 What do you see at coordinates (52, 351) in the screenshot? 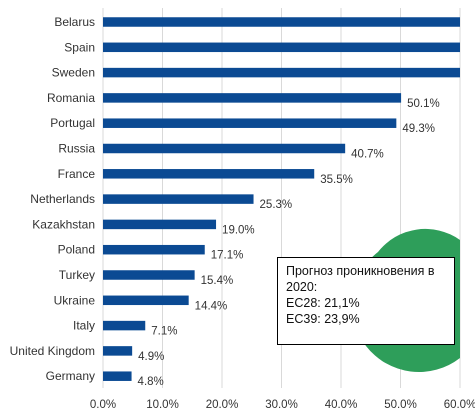
I see `category-label: United Kingdom` at bounding box center [52, 351].